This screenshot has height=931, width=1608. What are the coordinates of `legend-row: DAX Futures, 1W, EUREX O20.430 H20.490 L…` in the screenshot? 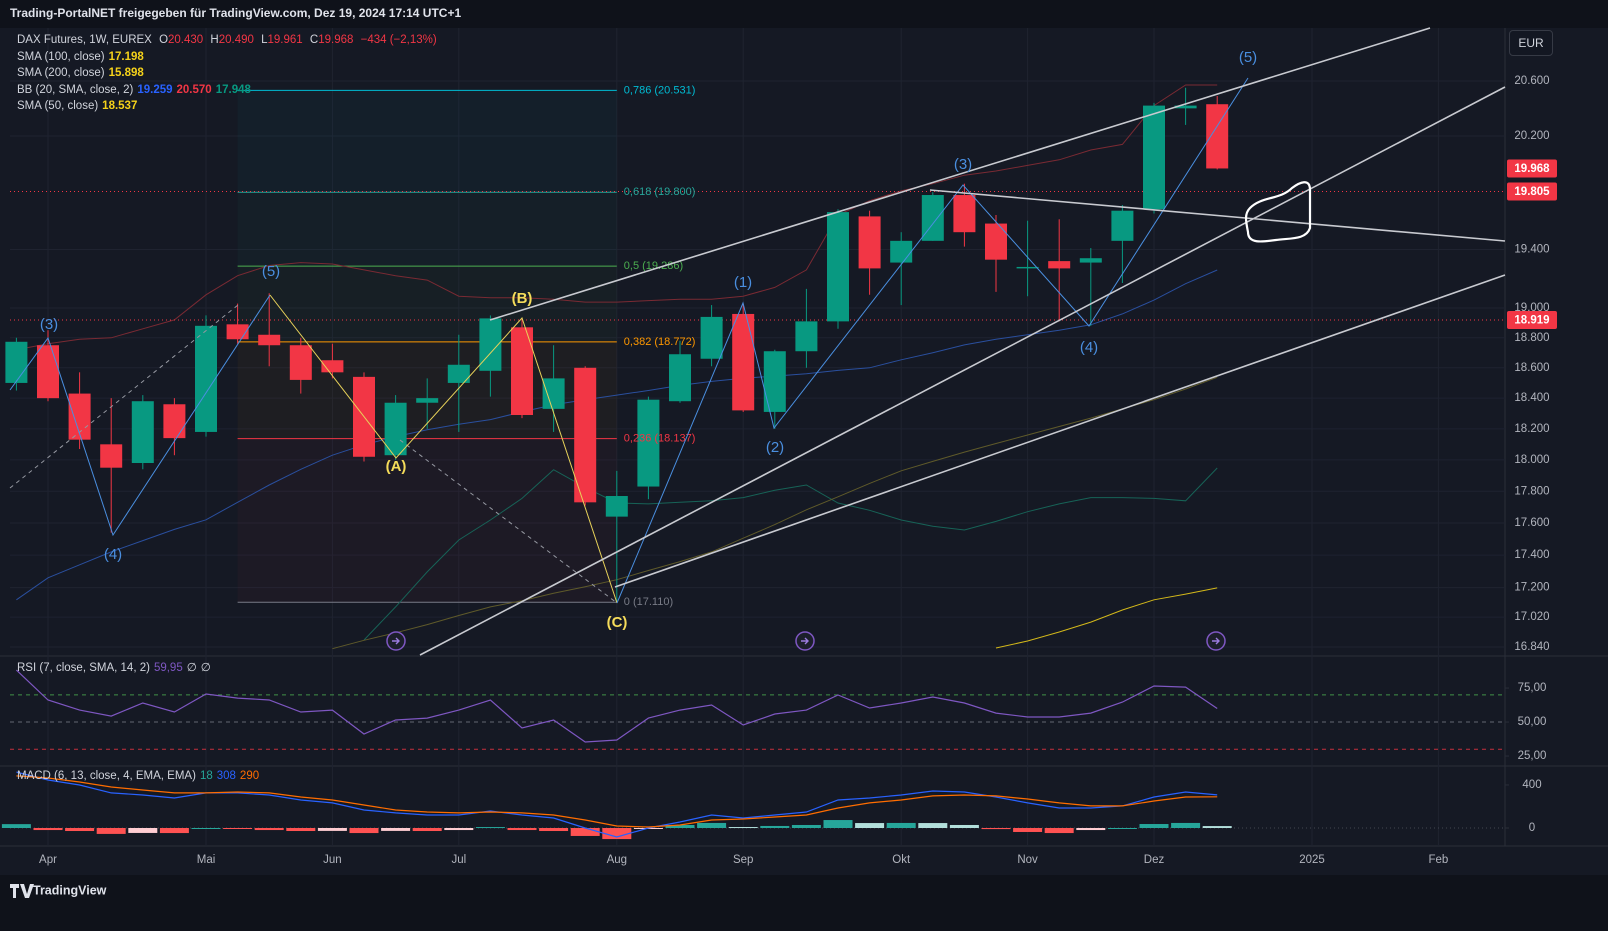 It's located at (229, 40).